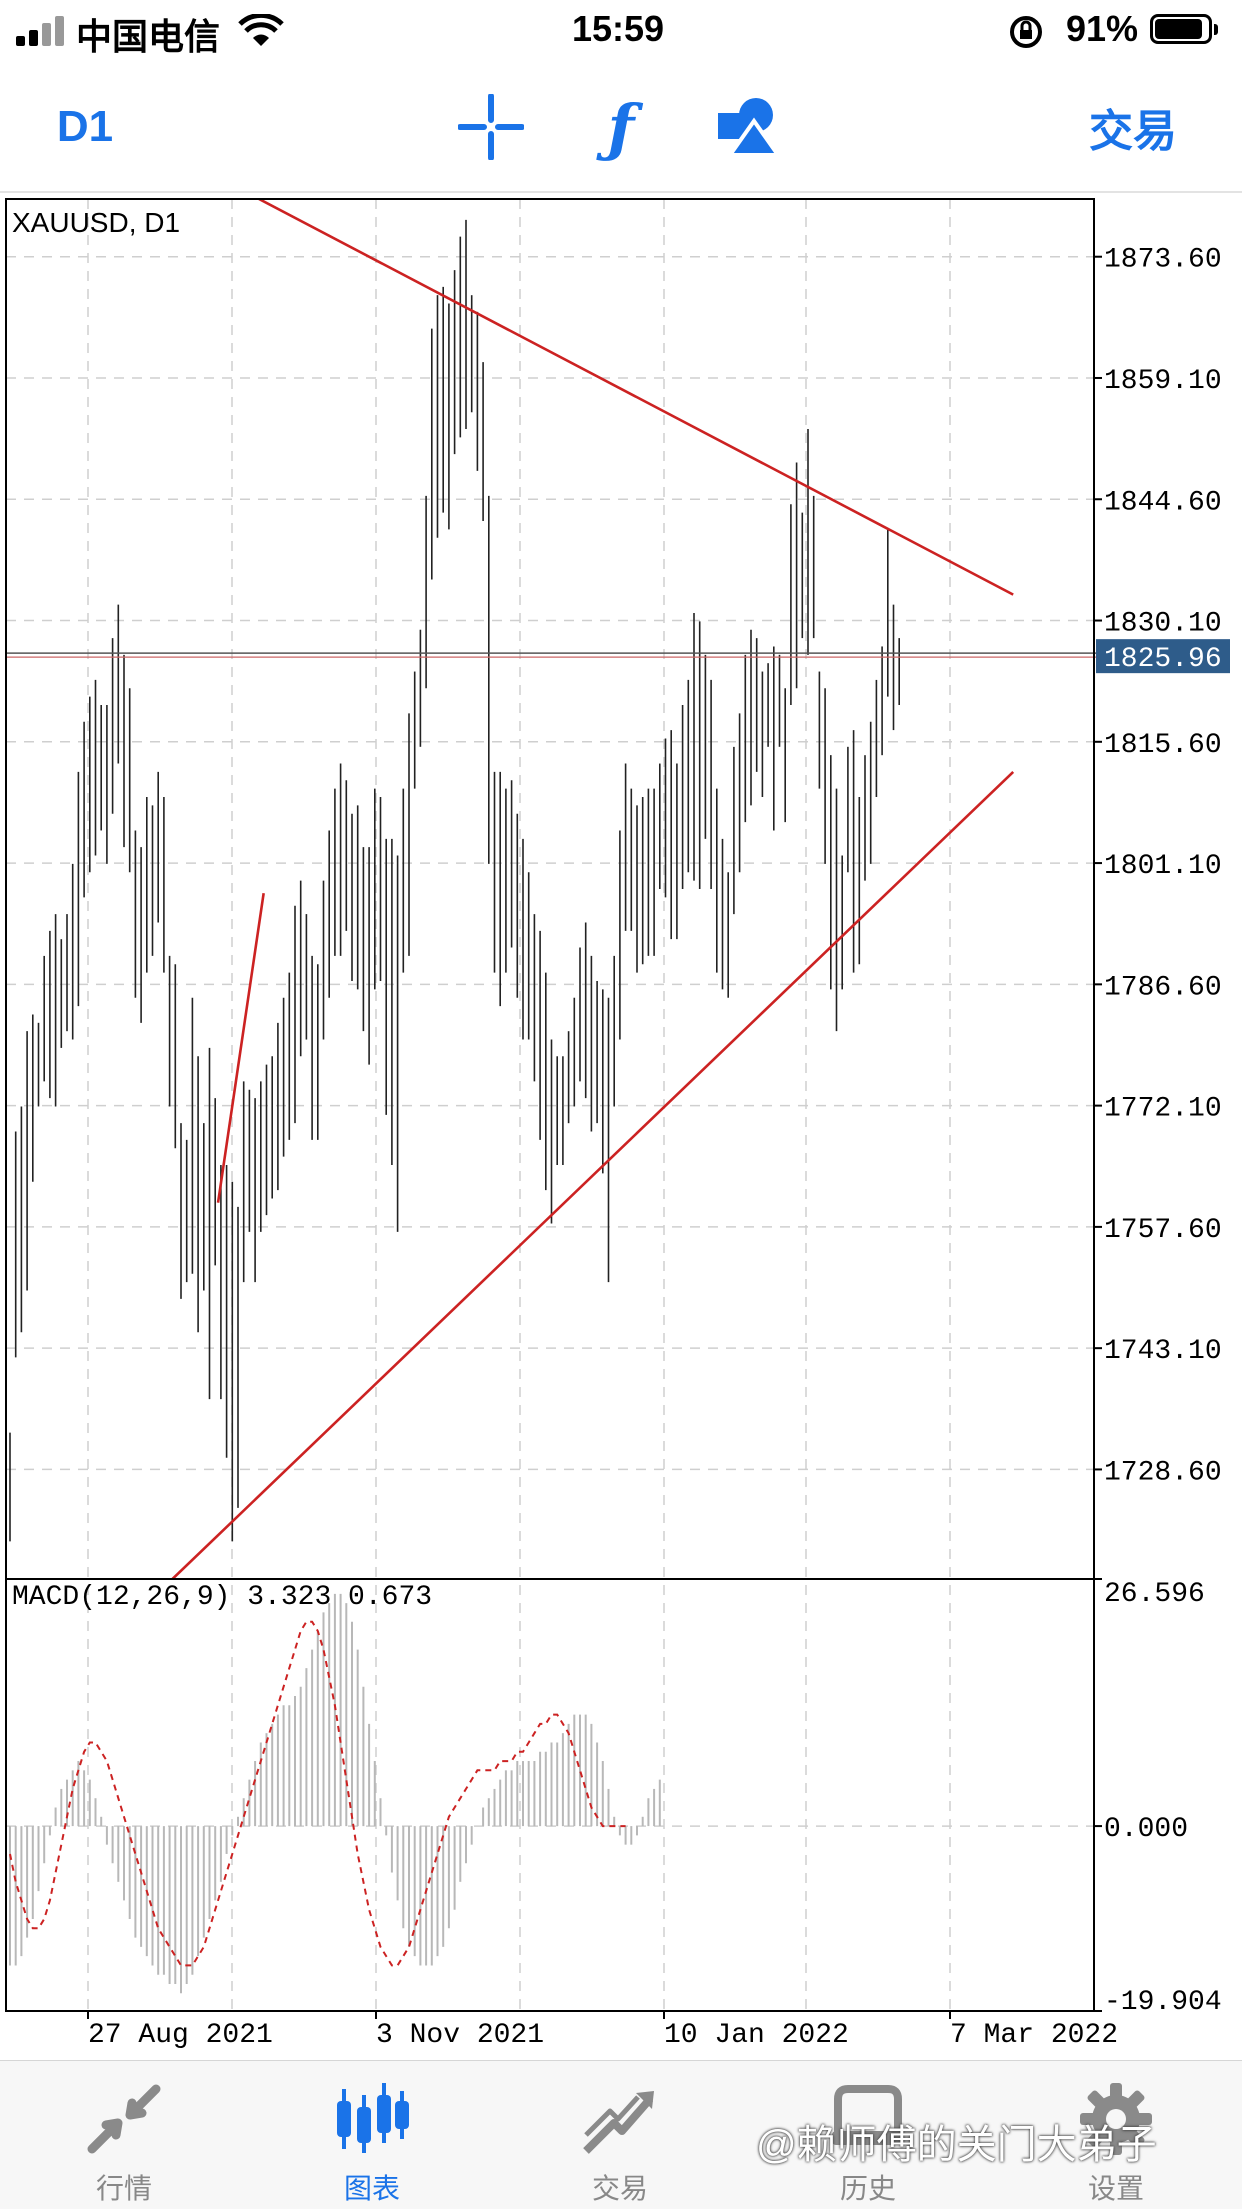  I want to click on battery-percent: 91%, so click(1102, 28).